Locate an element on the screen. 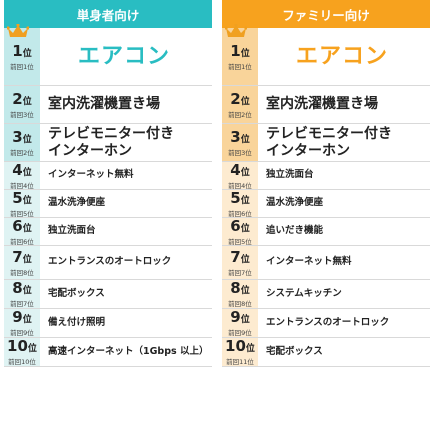 This screenshot has height=423, width=434. family-header: ファミリー向け is located at coordinates (326, 14).